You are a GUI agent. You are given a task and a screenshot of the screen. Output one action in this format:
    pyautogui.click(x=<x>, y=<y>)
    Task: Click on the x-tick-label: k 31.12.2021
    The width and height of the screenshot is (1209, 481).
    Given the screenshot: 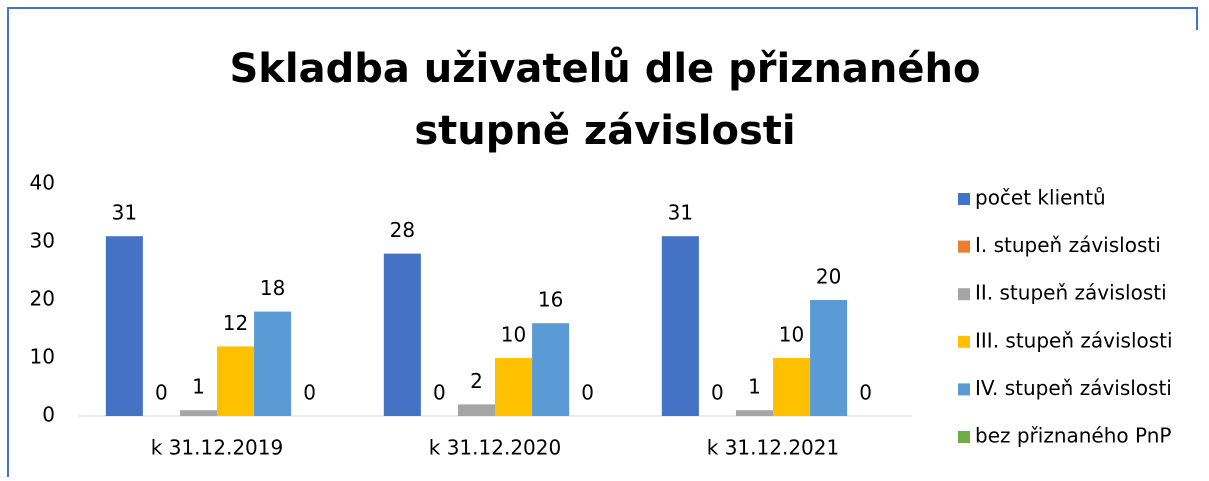 What is the action you would take?
    pyautogui.click(x=773, y=448)
    